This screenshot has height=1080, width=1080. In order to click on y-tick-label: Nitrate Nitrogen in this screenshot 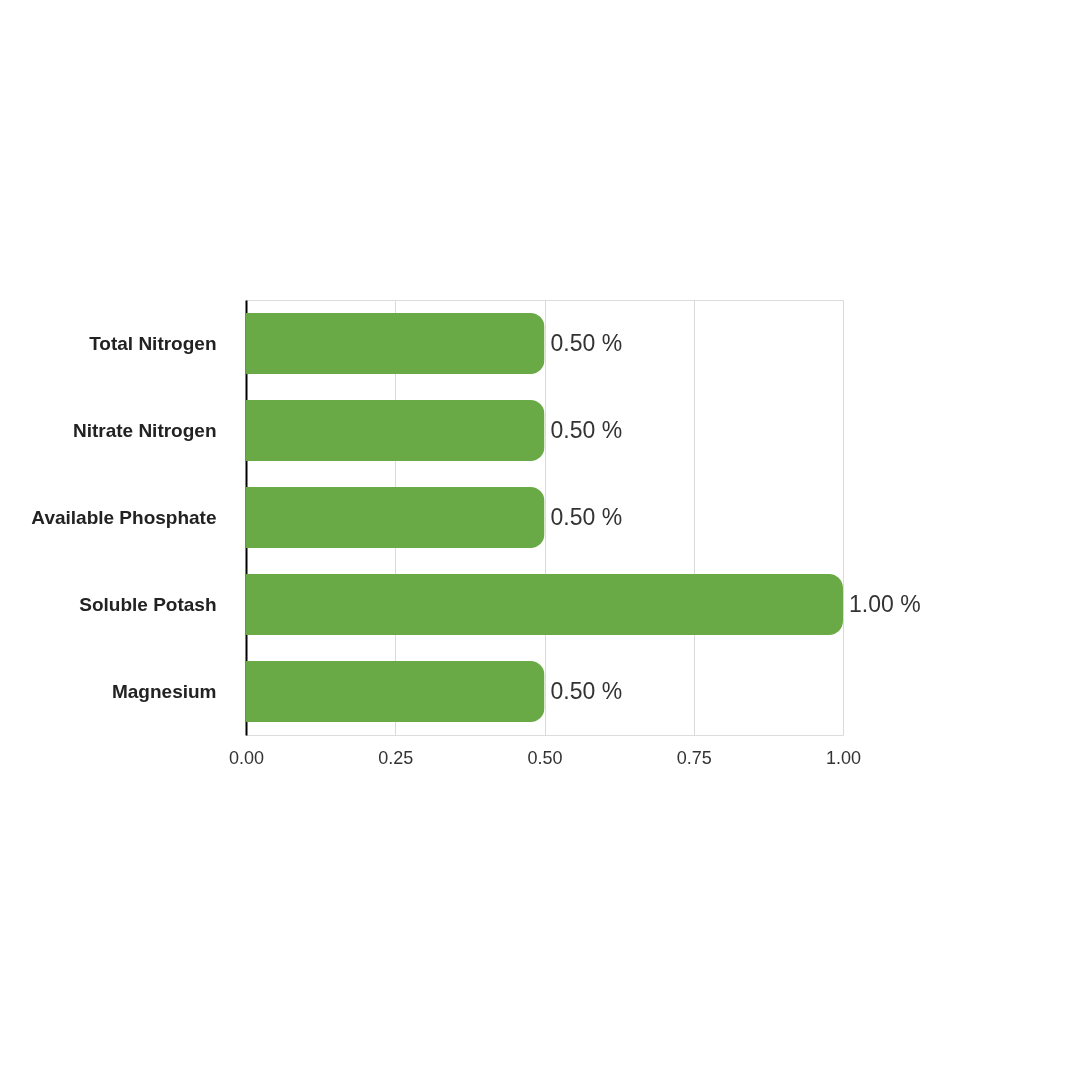, I will do `click(144, 430)`.